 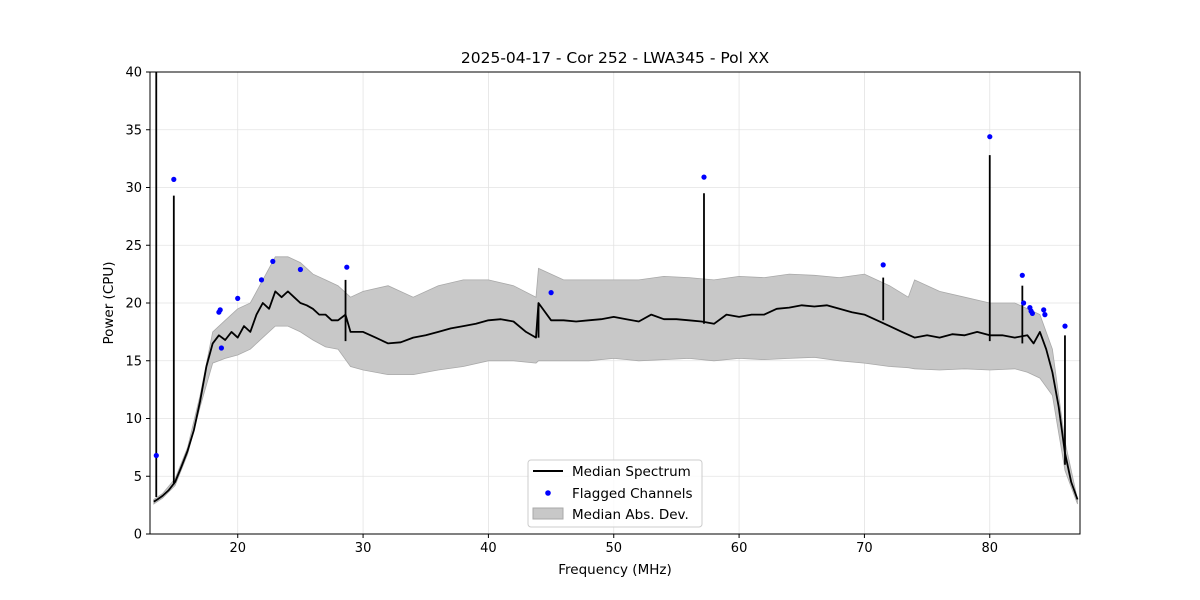 What do you see at coordinates (237, 548) in the screenshot?
I see `x-tick-label: 20` at bounding box center [237, 548].